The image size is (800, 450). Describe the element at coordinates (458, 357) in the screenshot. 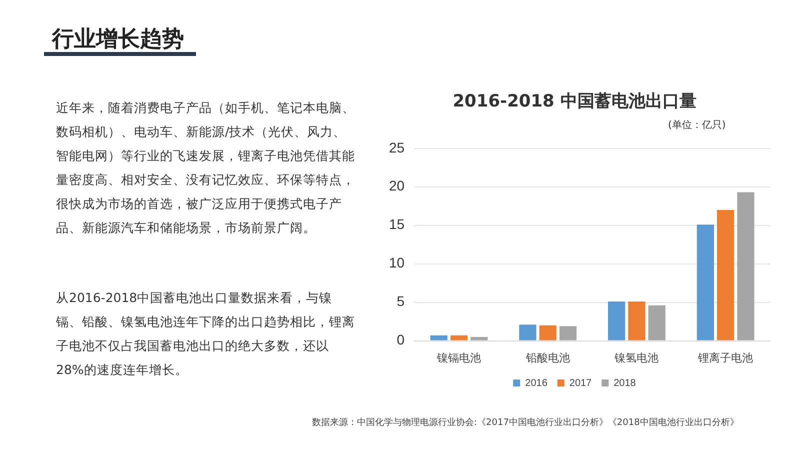

I see `x-tick-label: 镍镉电池` at that location.